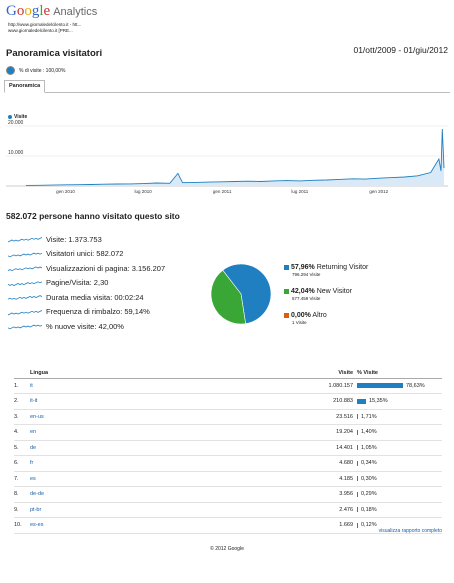  What do you see at coordinates (22, 448) in the screenshot?
I see `row-rank: 5.` at bounding box center [22, 448].